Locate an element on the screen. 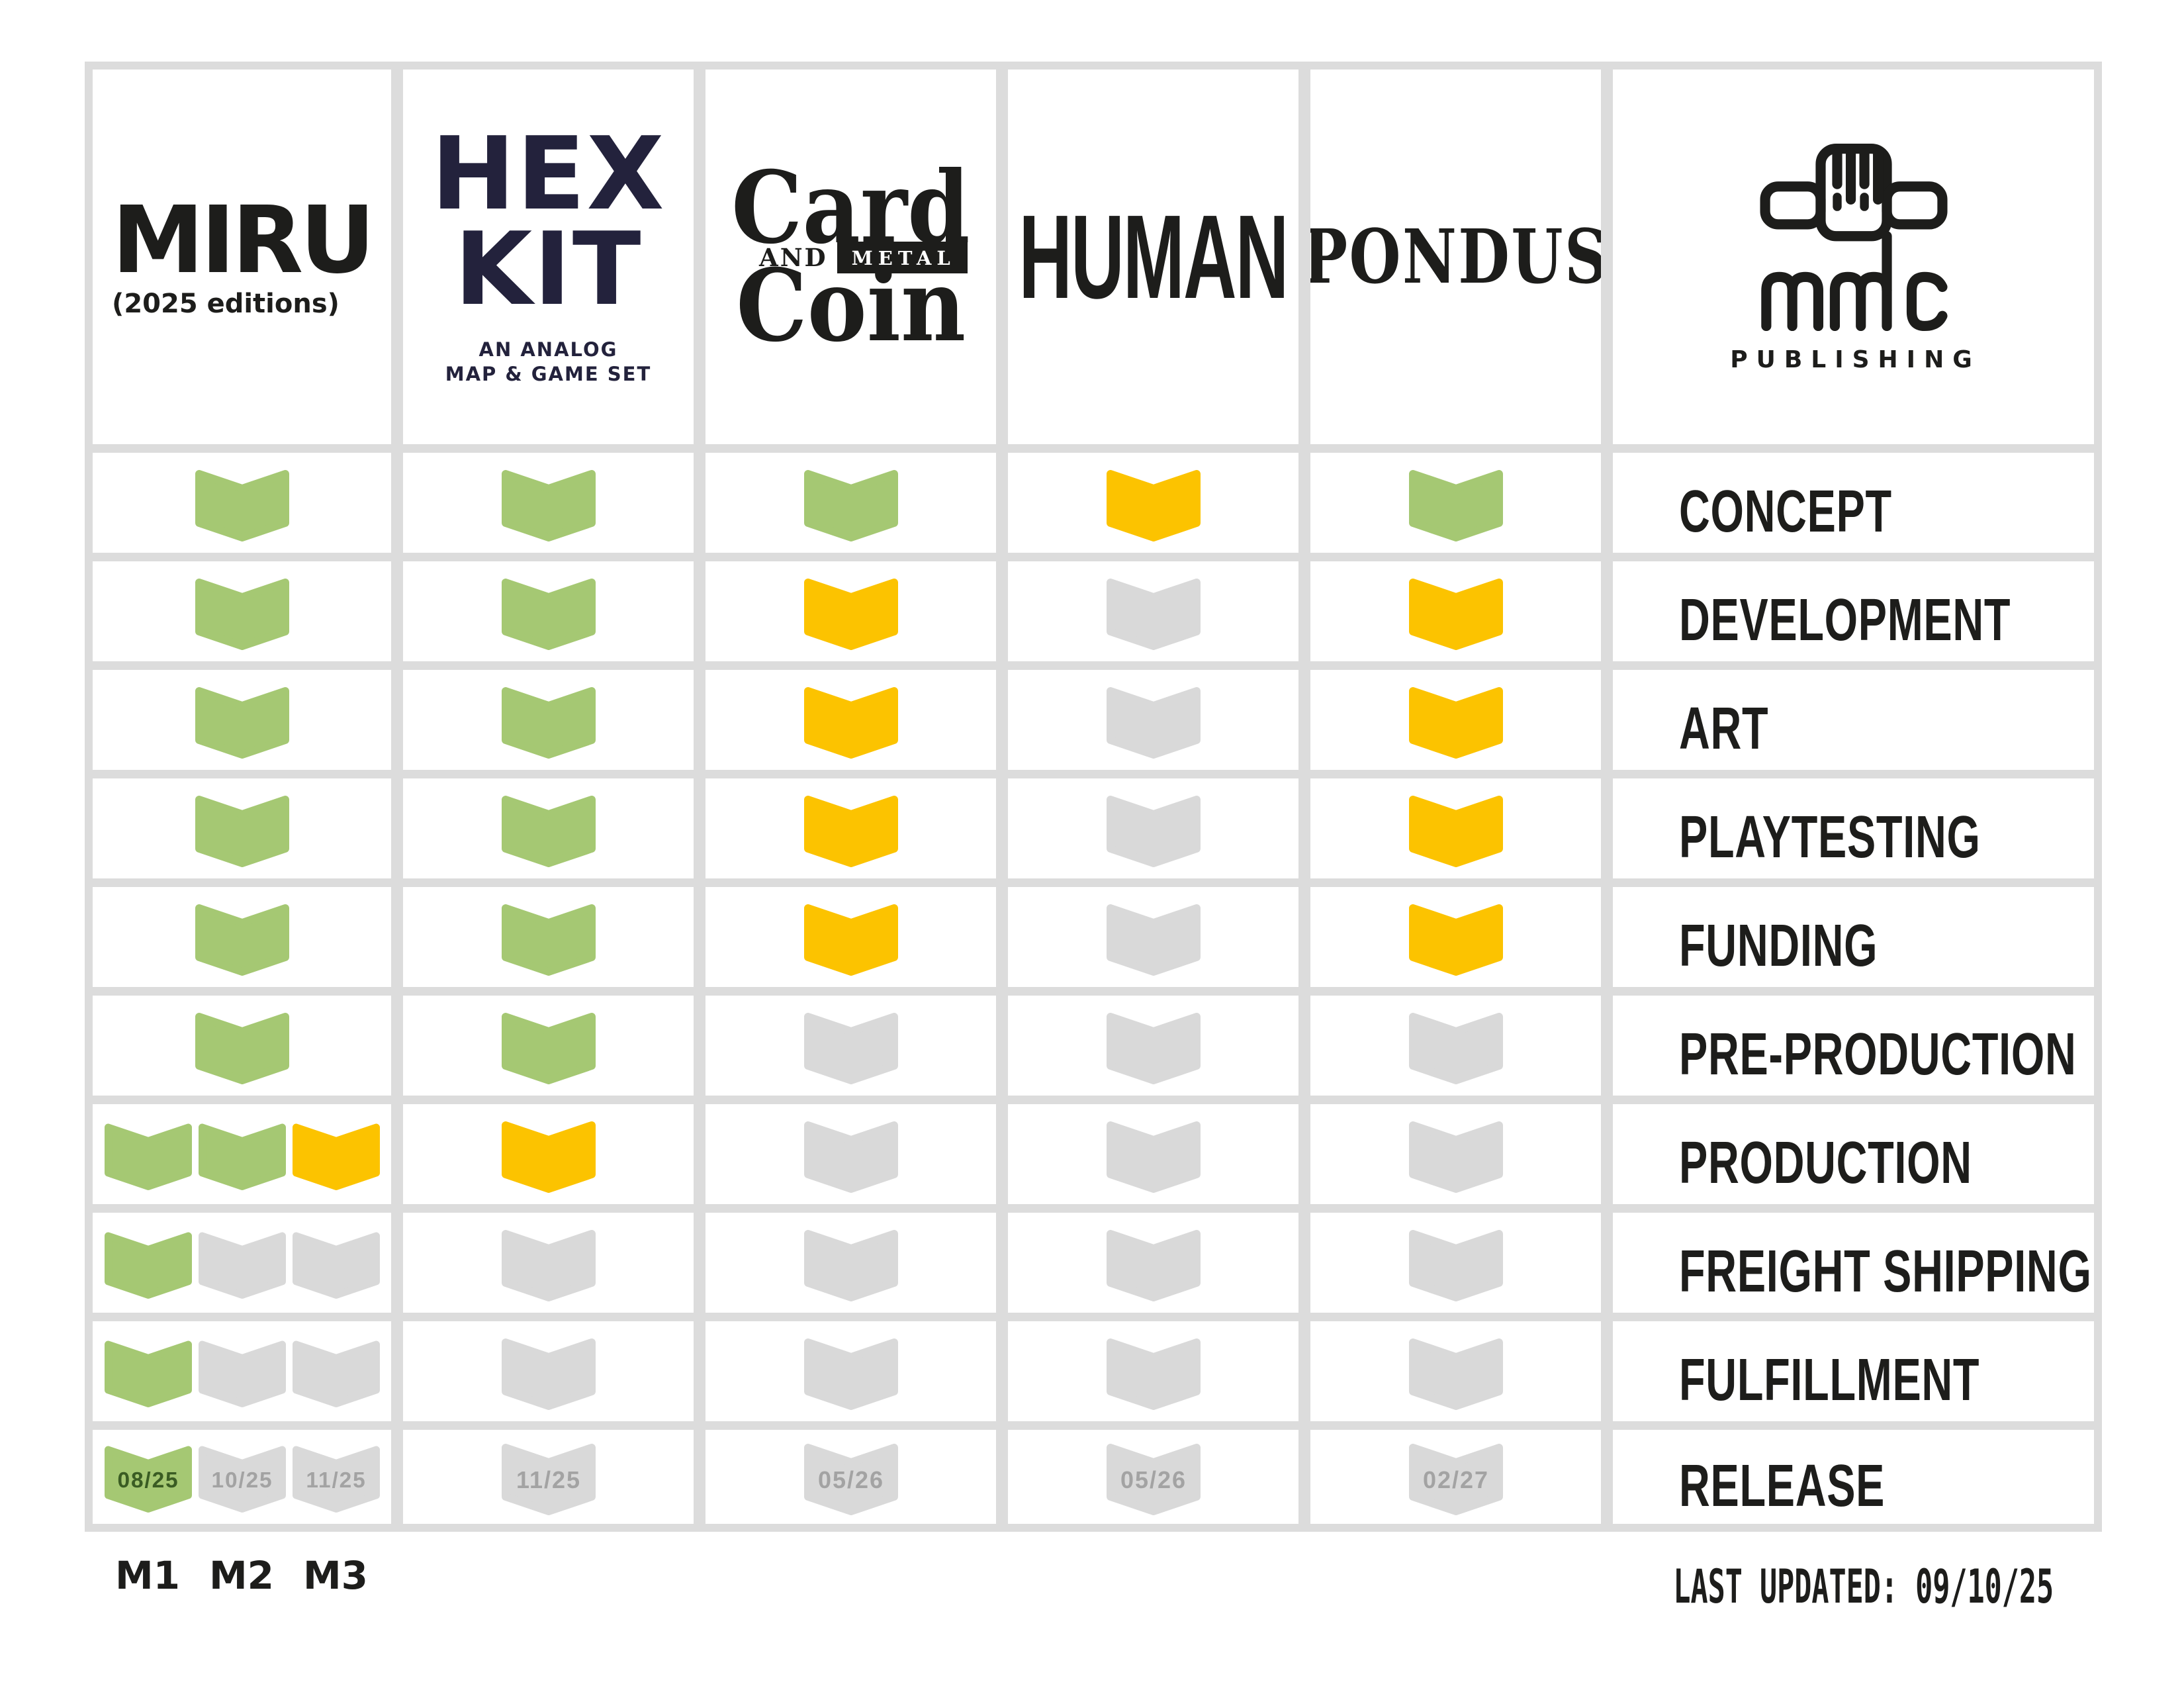 The height and width of the screenshot is (1688, 2184). row-label-cell-playtesting: PLAYTESTING is located at coordinates (1854, 828).